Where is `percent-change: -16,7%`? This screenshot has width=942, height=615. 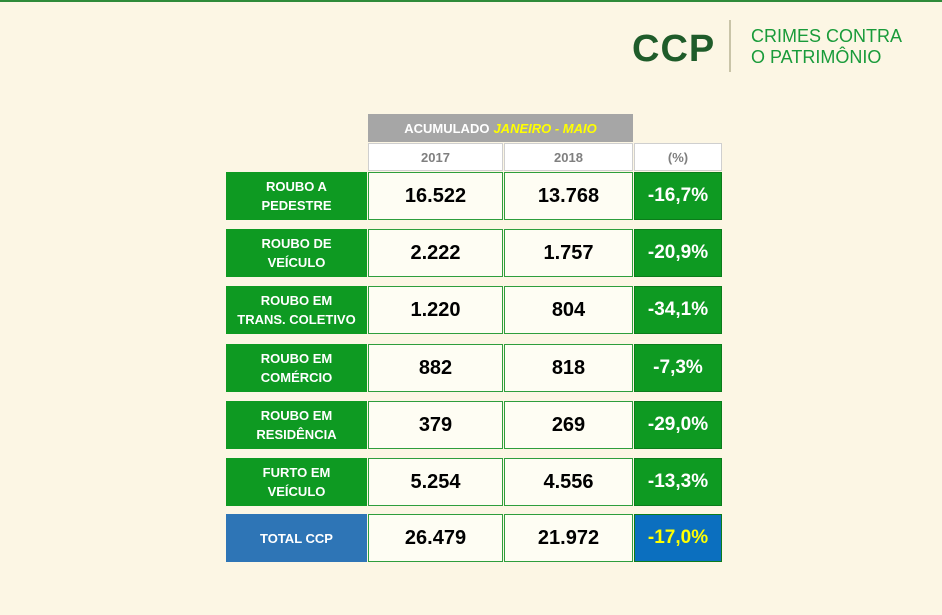 percent-change: -16,7% is located at coordinates (678, 196).